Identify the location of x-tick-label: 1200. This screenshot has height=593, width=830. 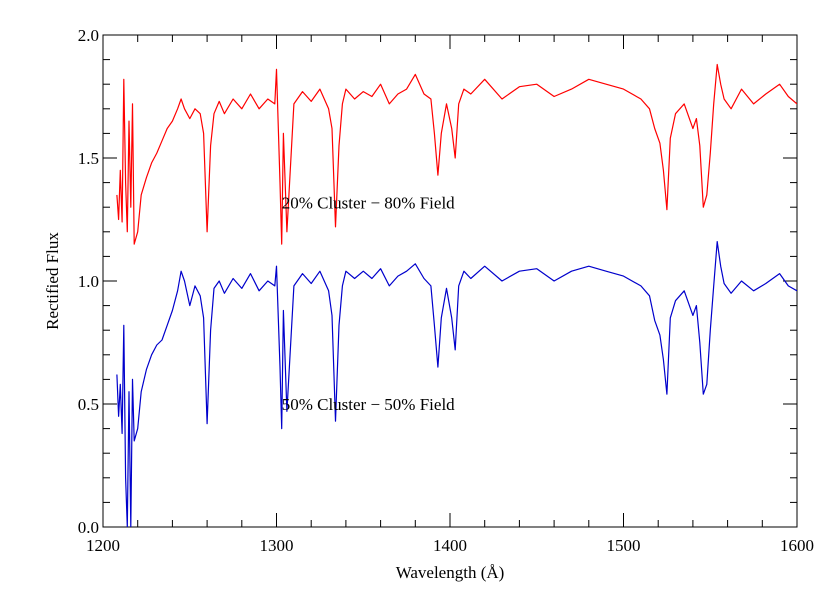
(103, 545).